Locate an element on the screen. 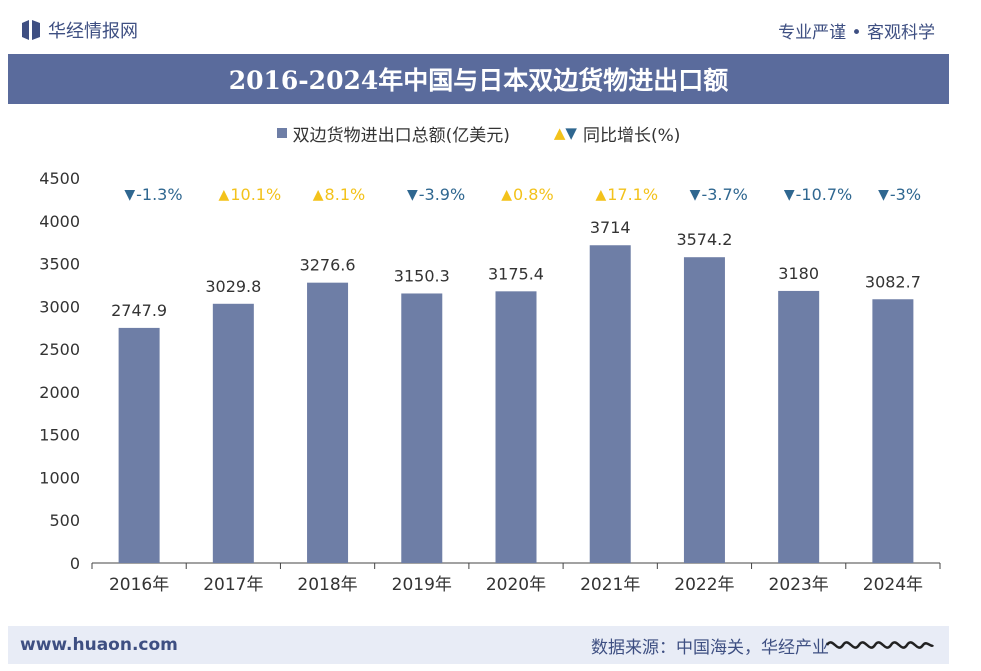 This screenshot has height=671, width=981. y-tick-label: 3000 is located at coordinates (59, 306).